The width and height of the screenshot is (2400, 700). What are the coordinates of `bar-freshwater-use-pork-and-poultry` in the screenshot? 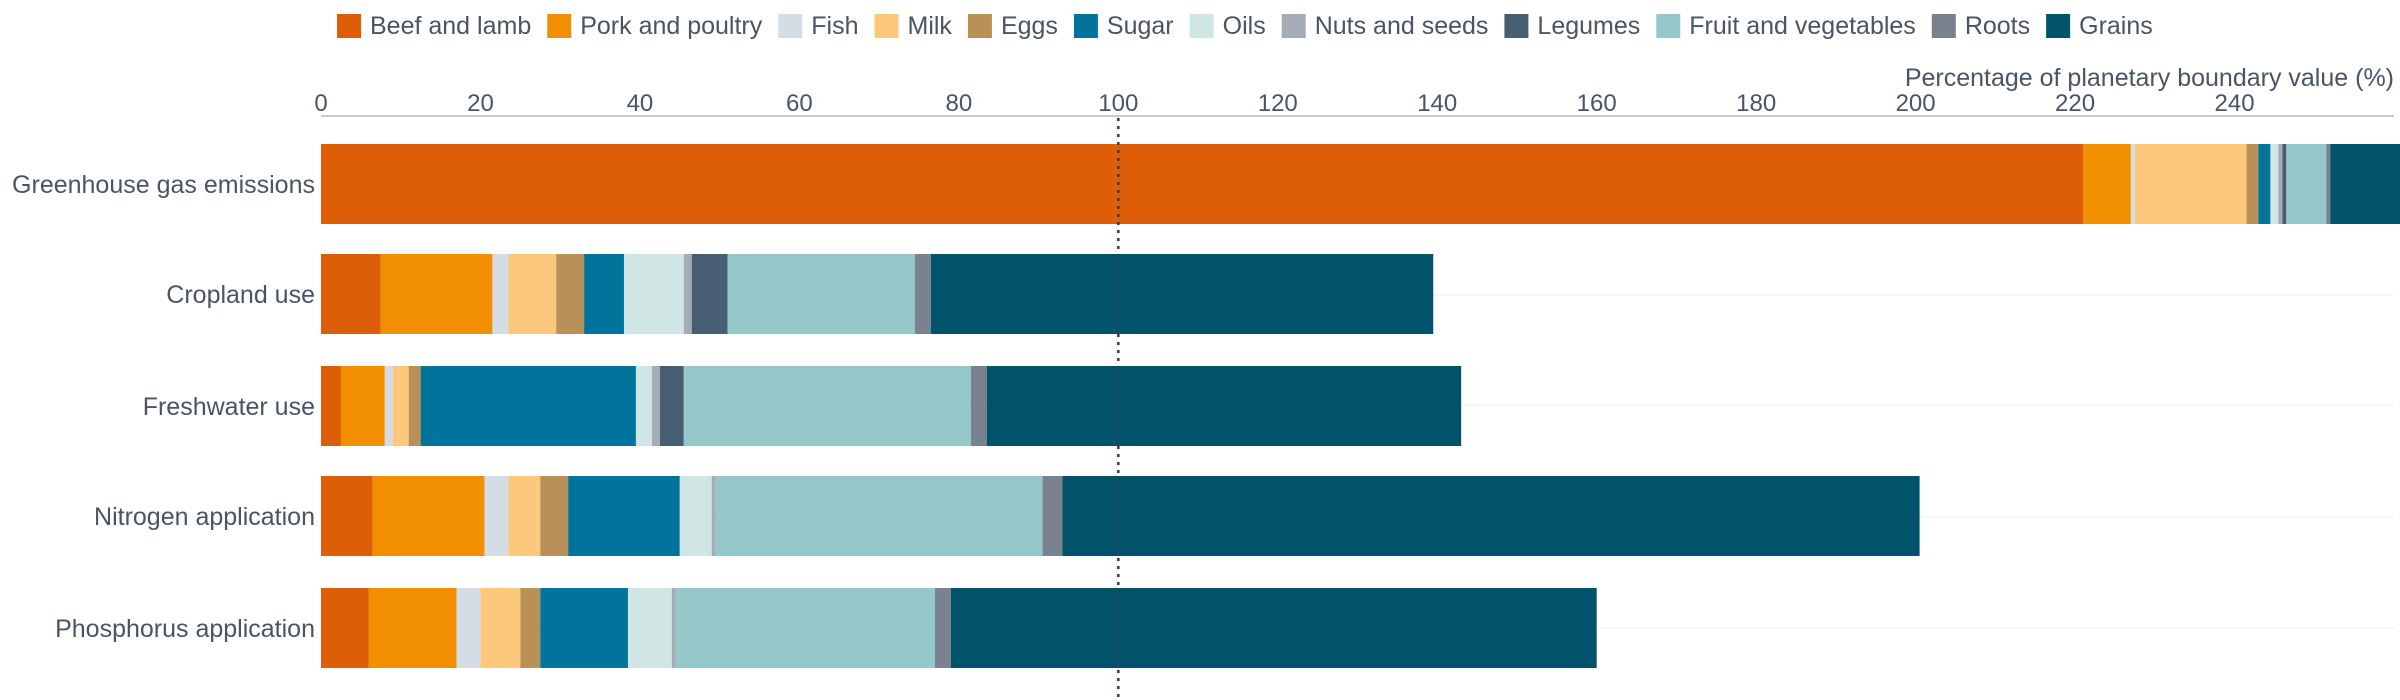 It's located at (362, 406).